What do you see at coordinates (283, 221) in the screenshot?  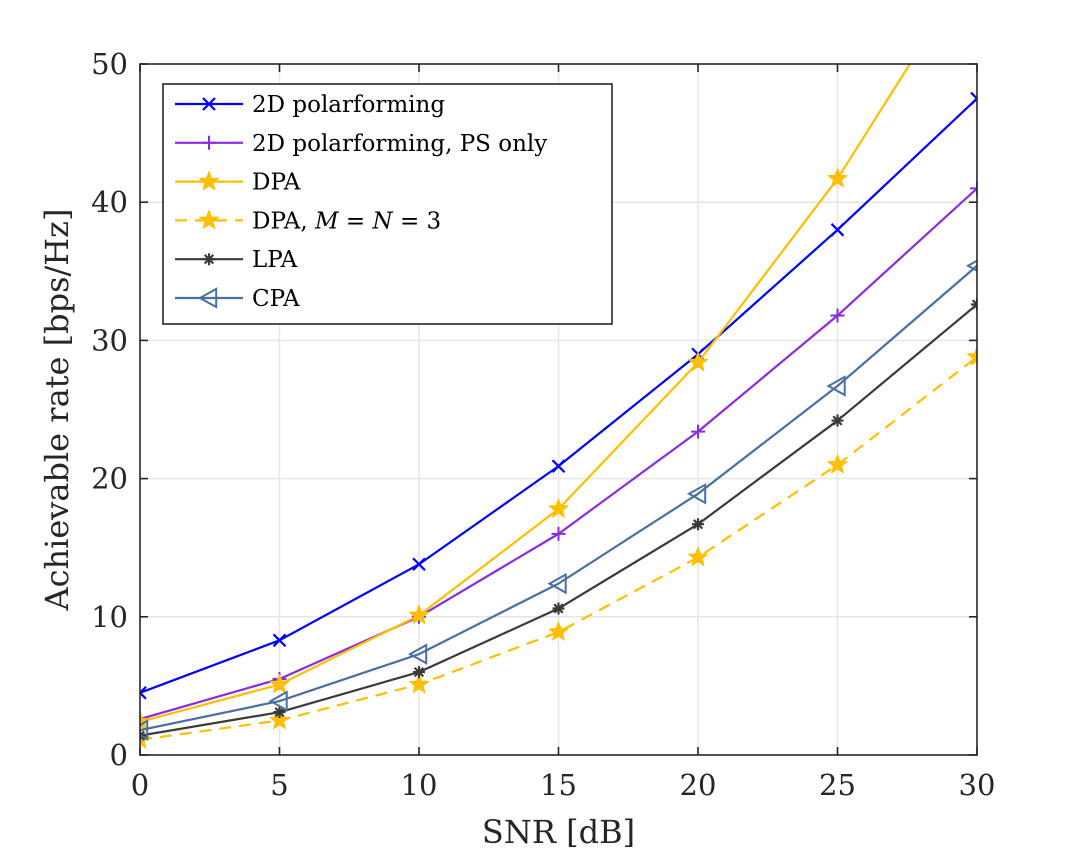 I see `legend-label-text: DPA,` at bounding box center [283, 221].